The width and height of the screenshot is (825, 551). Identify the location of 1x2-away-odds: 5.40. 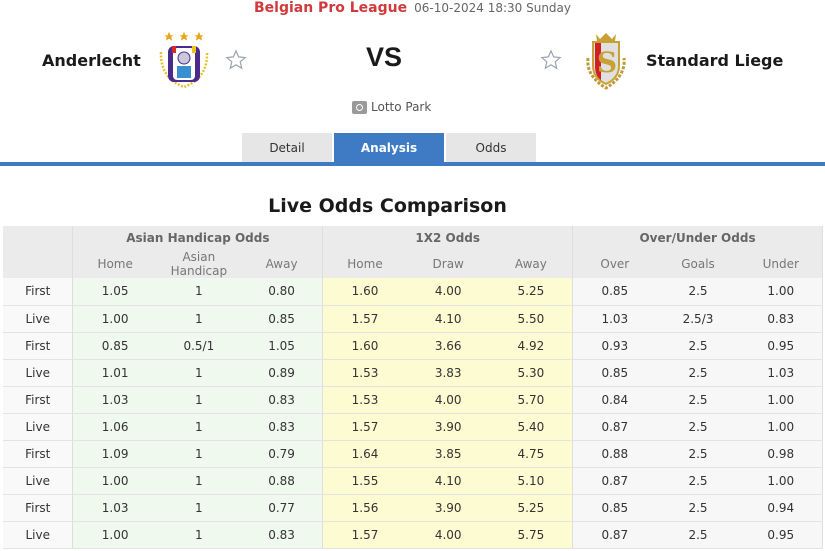
(531, 427).